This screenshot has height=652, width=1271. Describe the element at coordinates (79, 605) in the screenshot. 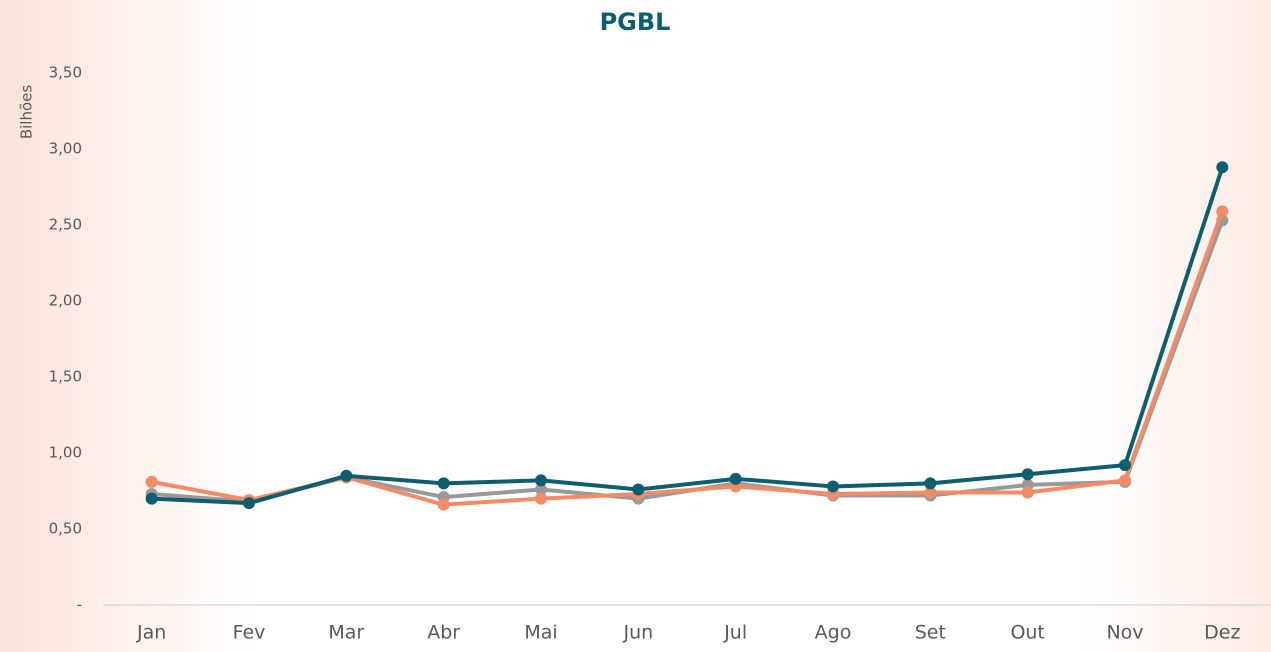

I see `y-tick-label: -` at that location.